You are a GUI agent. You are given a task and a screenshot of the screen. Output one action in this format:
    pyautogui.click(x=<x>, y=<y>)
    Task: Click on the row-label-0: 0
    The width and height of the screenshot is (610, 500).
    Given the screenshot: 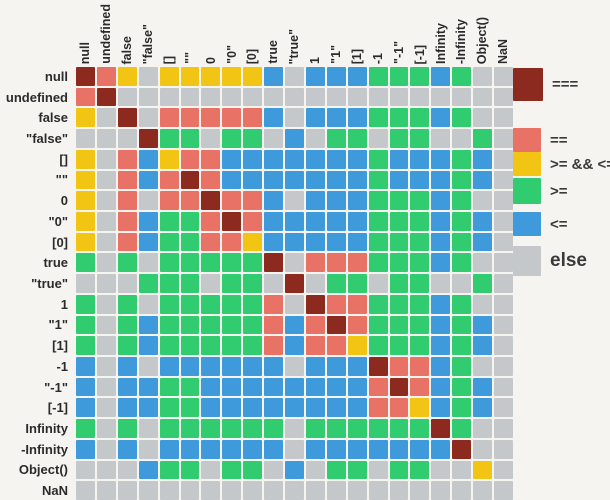 What is the action you would take?
    pyautogui.click(x=64, y=201)
    